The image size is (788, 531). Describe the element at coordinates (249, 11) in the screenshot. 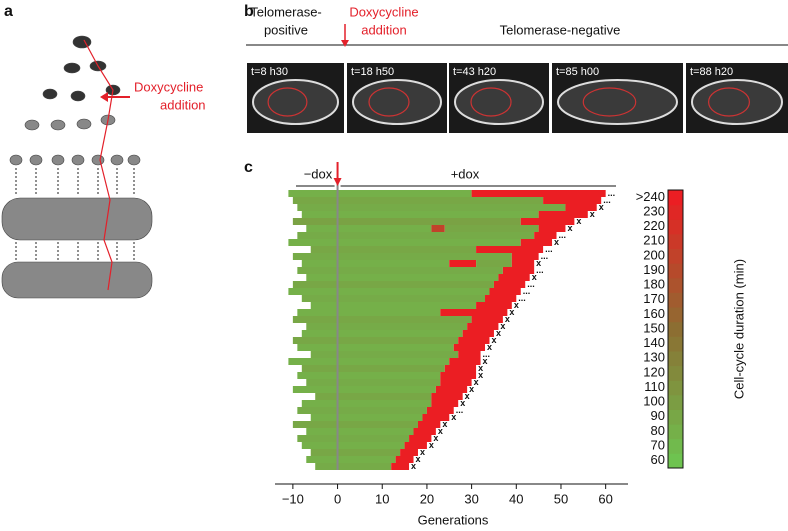

I see `panel-label: b` at that location.